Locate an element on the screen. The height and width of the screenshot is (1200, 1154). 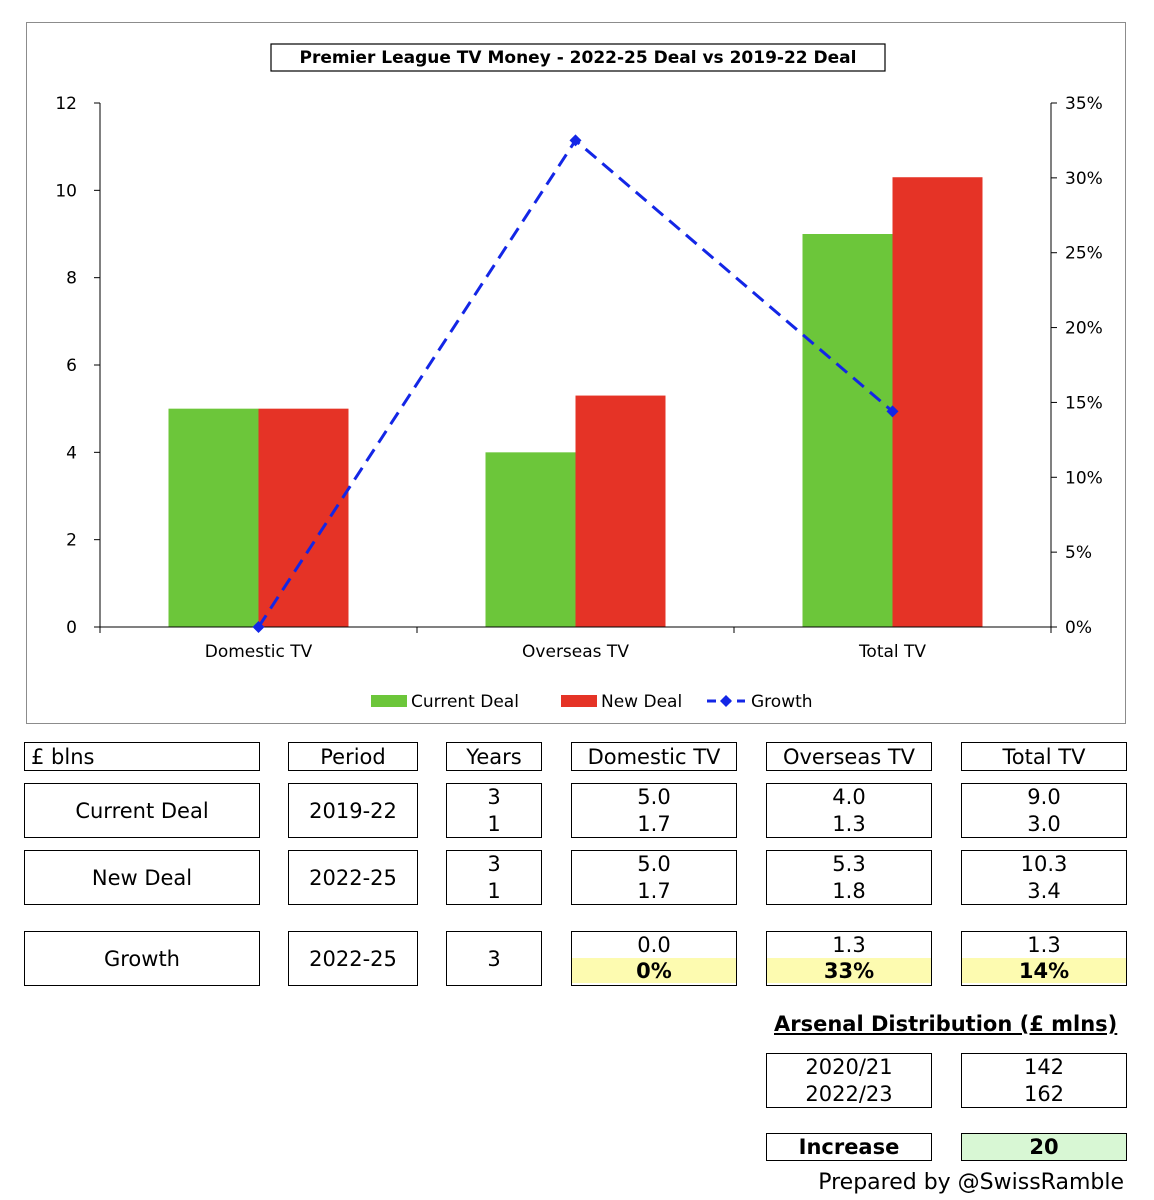
arsenal-title: Arsenal Distribution (£ mlns) is located at coordinates (946, 1024).